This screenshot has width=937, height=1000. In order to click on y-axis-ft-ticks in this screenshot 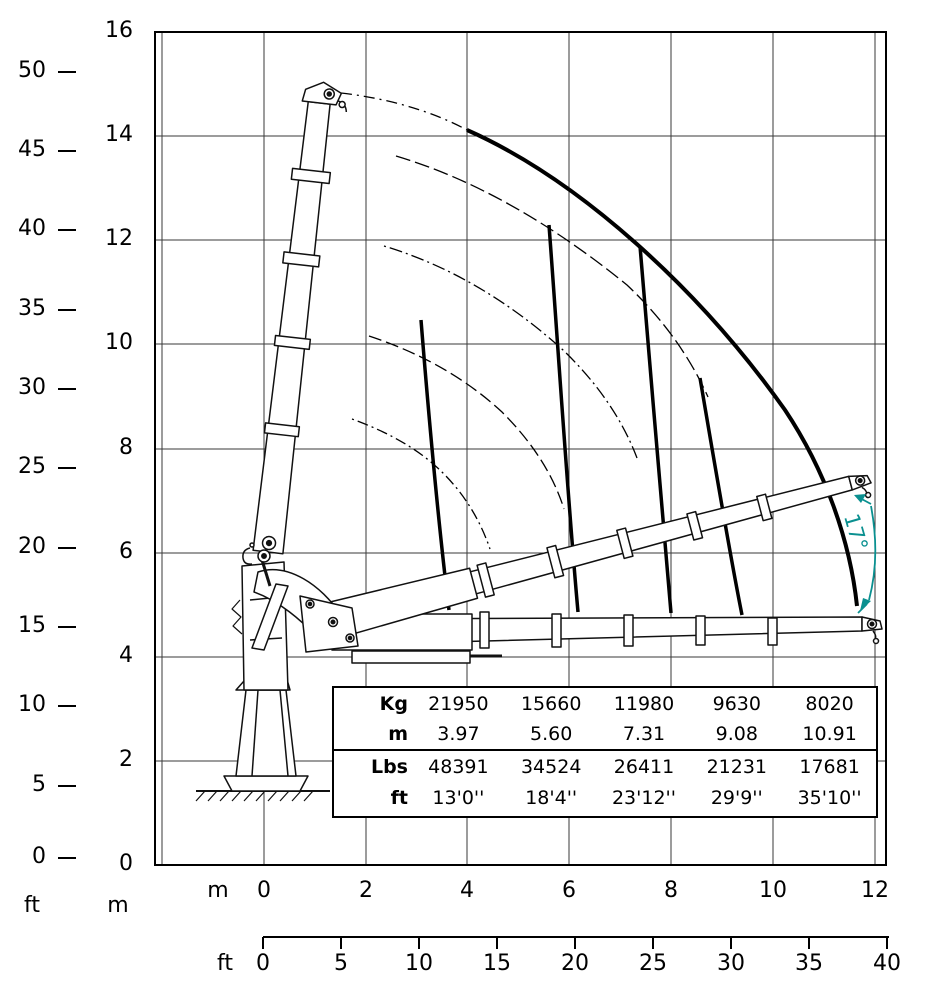, I will do `click(67, 465)`.